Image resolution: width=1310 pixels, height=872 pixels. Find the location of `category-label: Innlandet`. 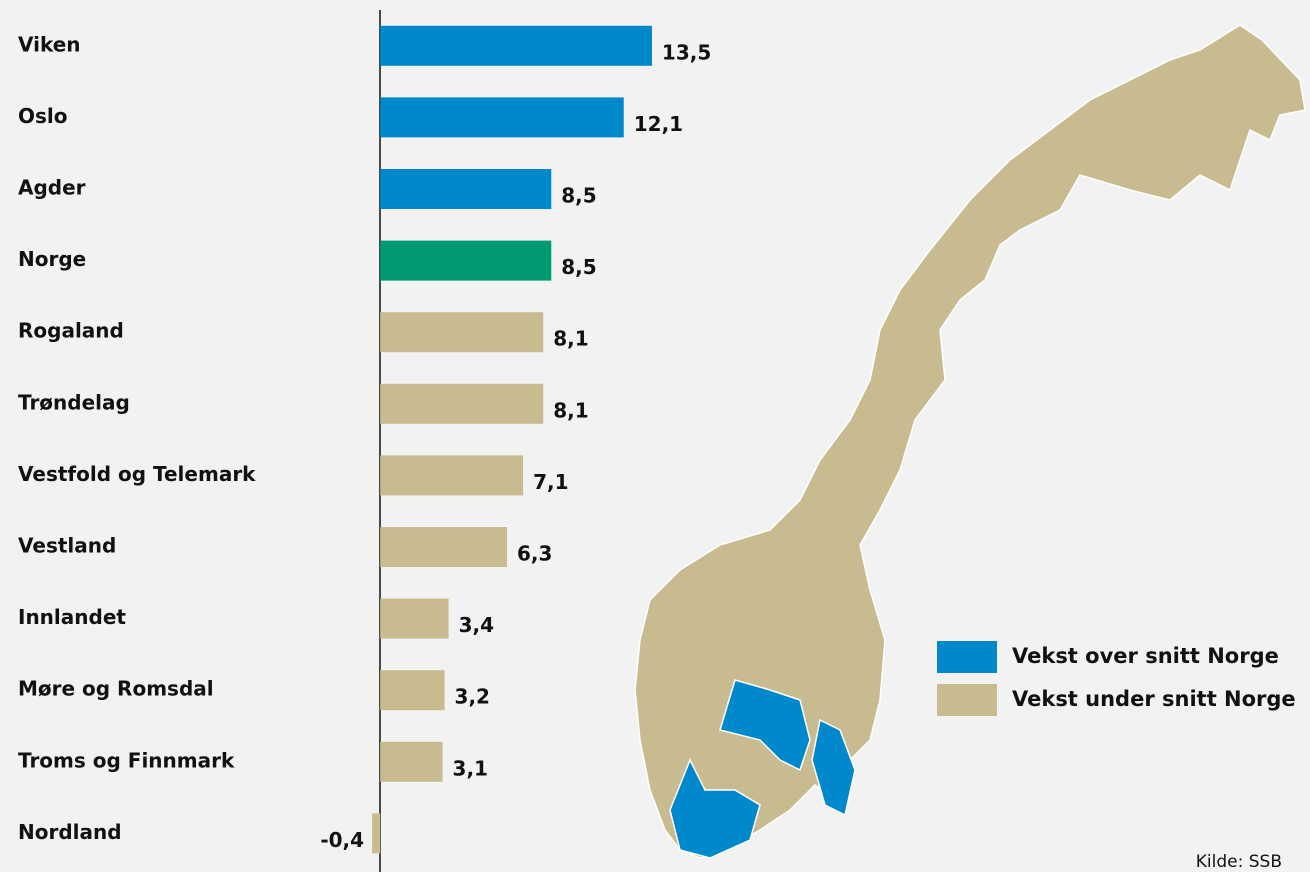

category-label: Innlandet is located at coordinates (72, 617).